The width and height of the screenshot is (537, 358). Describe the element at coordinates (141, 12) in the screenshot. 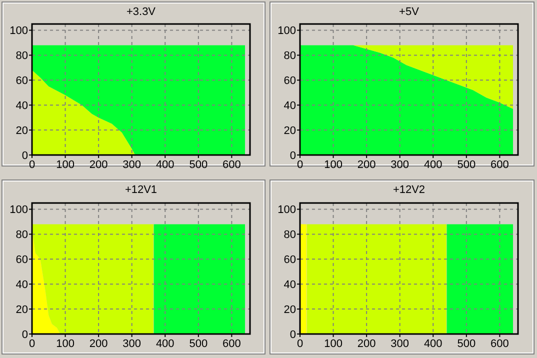

I see `chart-title: +3.3V` at that location.